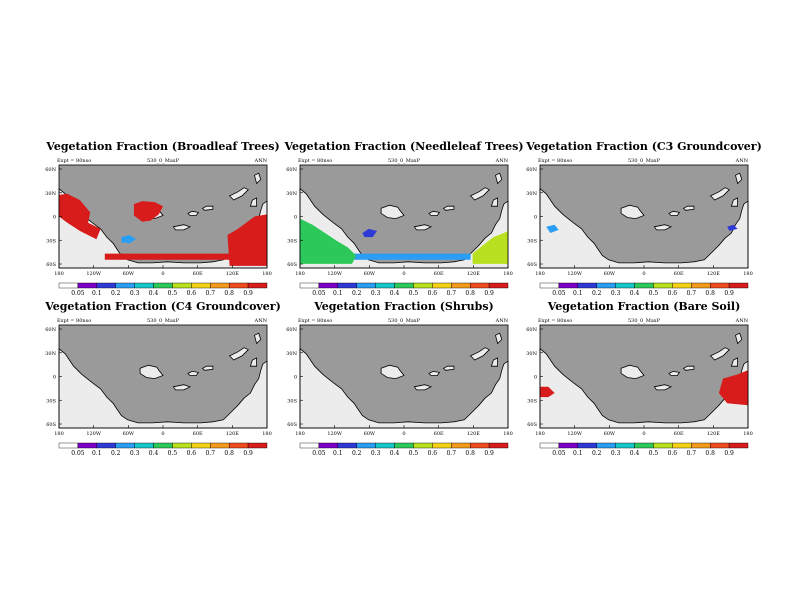 Image resolution: width=800 pixels, height=600 pixels. Describe the element at coordinates (578, 293) in the screenshot. I see `colorbar-label: 0.1` at that location.